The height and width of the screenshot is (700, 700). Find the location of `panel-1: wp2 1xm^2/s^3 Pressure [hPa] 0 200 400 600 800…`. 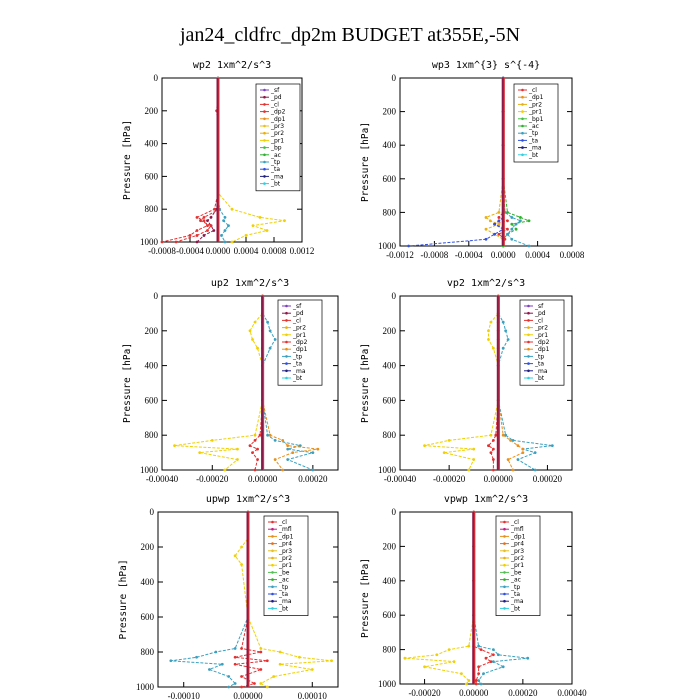

panel-1: wp2 1xm^2/s^3 Pressure [hPa] 0 200 400 600 800… is located at coordinates (218, 158).